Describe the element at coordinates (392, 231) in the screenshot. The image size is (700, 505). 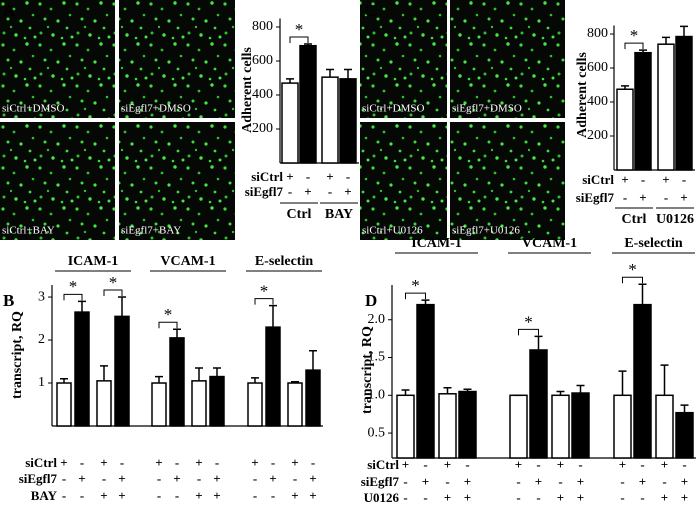
I see `image-label: siCtrl+U0126` at that location.